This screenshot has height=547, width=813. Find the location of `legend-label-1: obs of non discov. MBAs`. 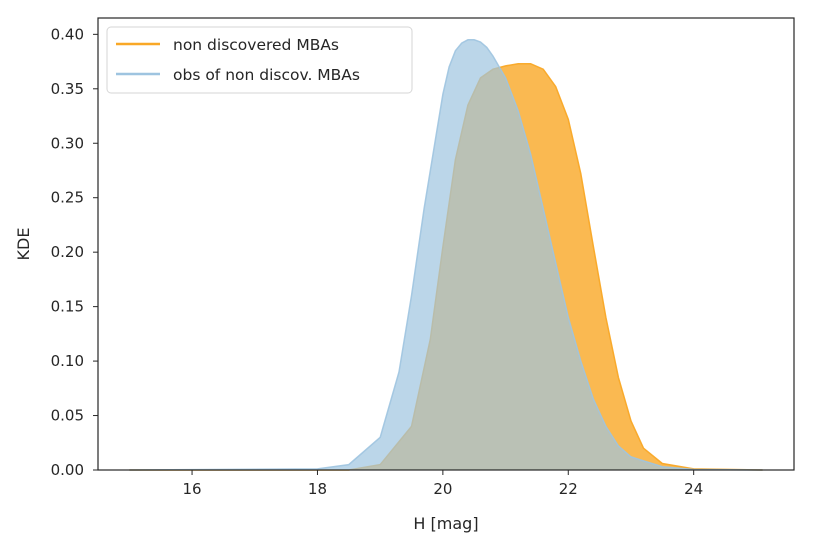

legend-label-1: obs of non discov. MBAs is located at coordinates (266, 75).